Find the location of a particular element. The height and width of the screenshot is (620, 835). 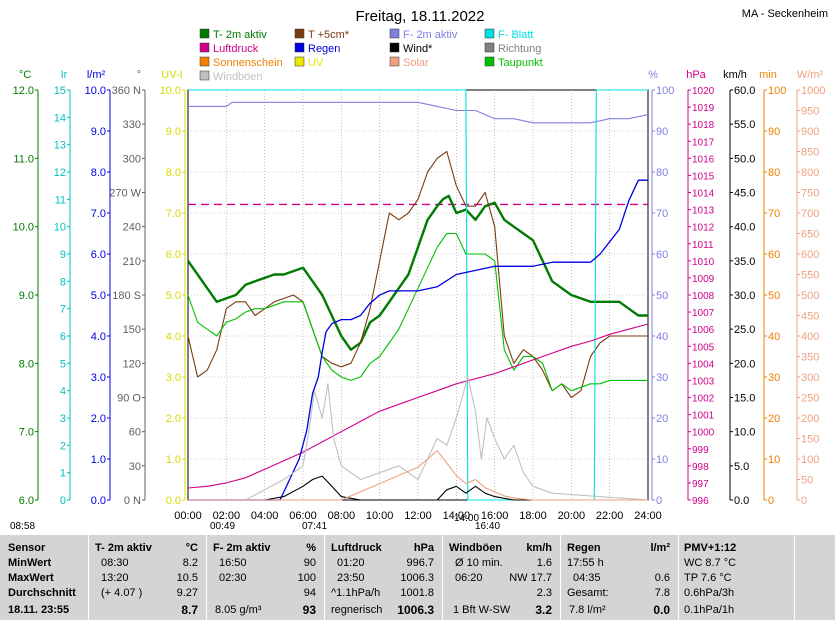

axis-tick-label-rain: 7.0 is located at coordinates (98, 214).